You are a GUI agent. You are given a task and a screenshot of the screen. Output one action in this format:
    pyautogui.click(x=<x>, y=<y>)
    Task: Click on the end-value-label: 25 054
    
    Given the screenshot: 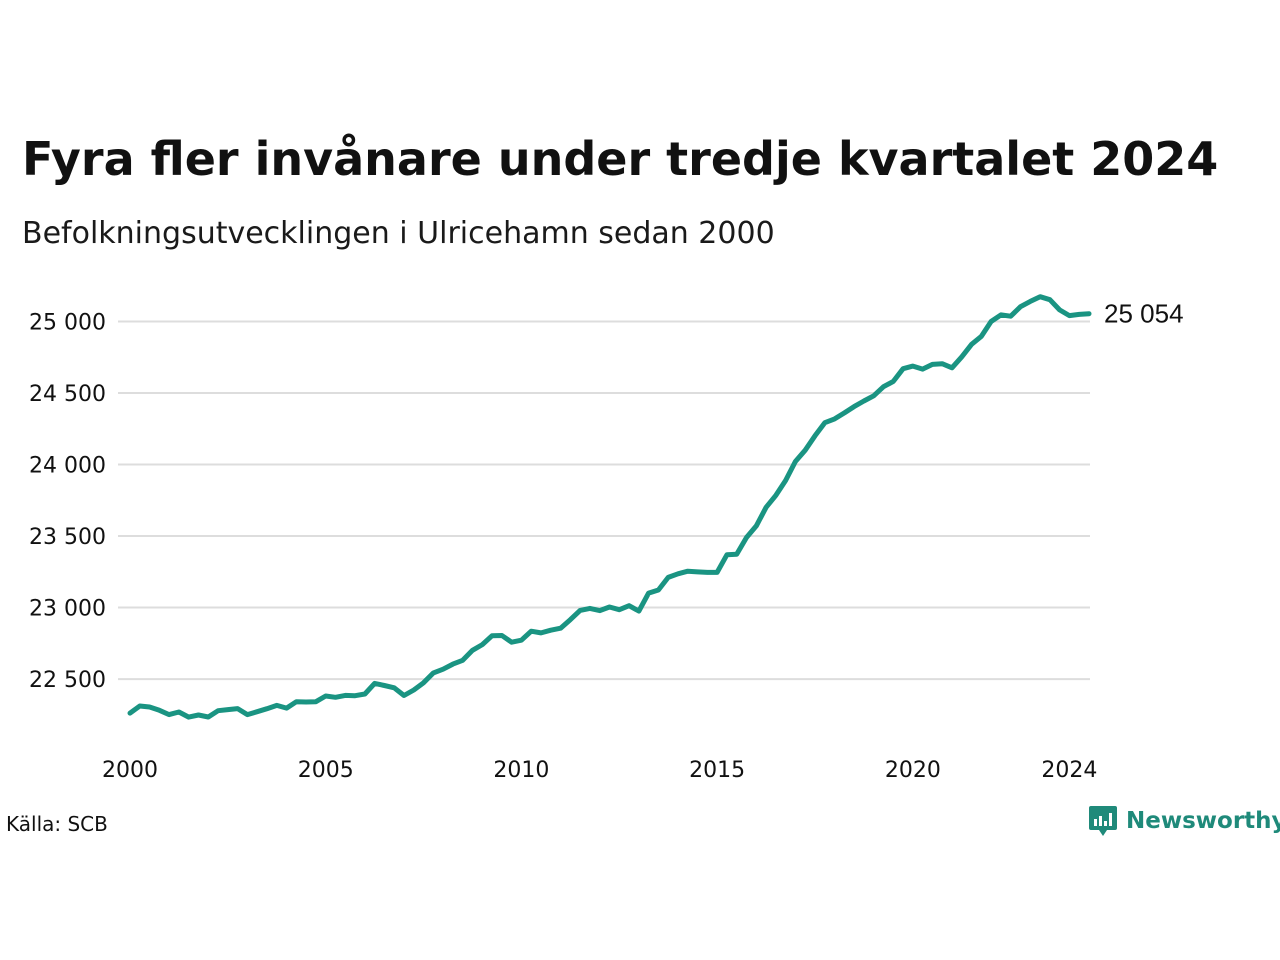 What is the action you would take?
    pyautogui.click(x=1144, y=314)
    